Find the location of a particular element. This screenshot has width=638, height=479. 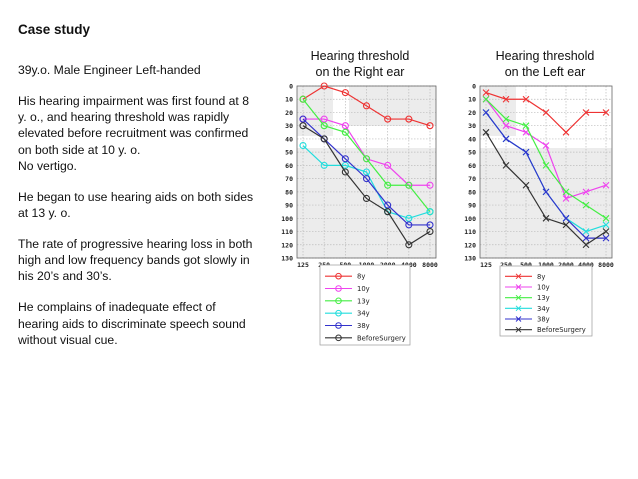

y-tick-label: 50 is located at coordinates (289, 153).